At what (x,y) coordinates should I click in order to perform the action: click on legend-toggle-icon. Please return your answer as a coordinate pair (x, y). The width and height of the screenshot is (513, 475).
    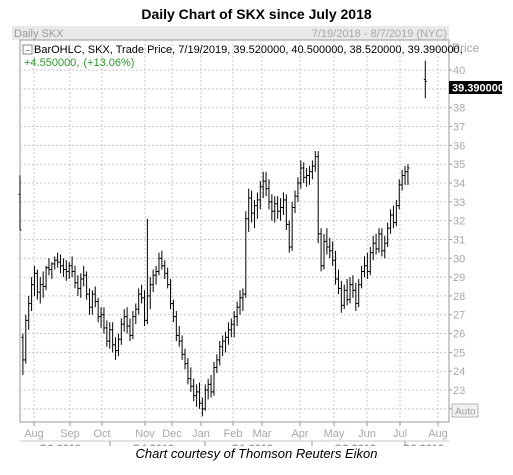
    Looking at the image, I should click on (27, 49).